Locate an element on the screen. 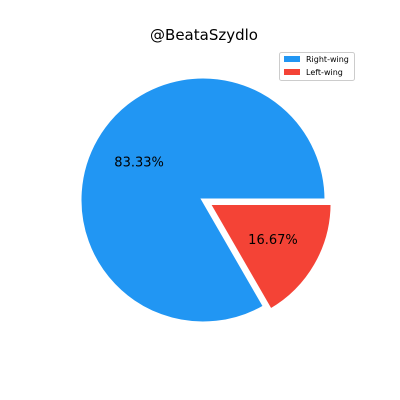 The height and width of the screenshot is (400, 400). legend-swatch-left-wing is located at coordinates (292, 72).